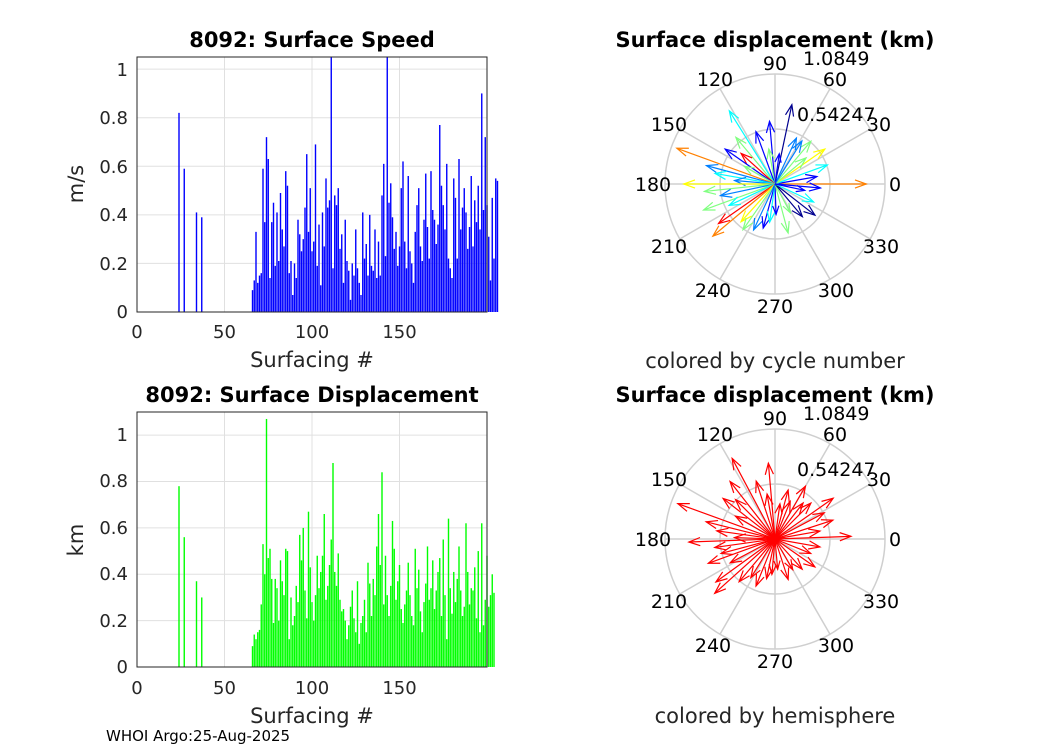 This screenshot has width=1050, height=750. What do you see at coordinates (312, 184) in the screenshot?
I see `speed-axes-box` at bounding box center [312, 184].